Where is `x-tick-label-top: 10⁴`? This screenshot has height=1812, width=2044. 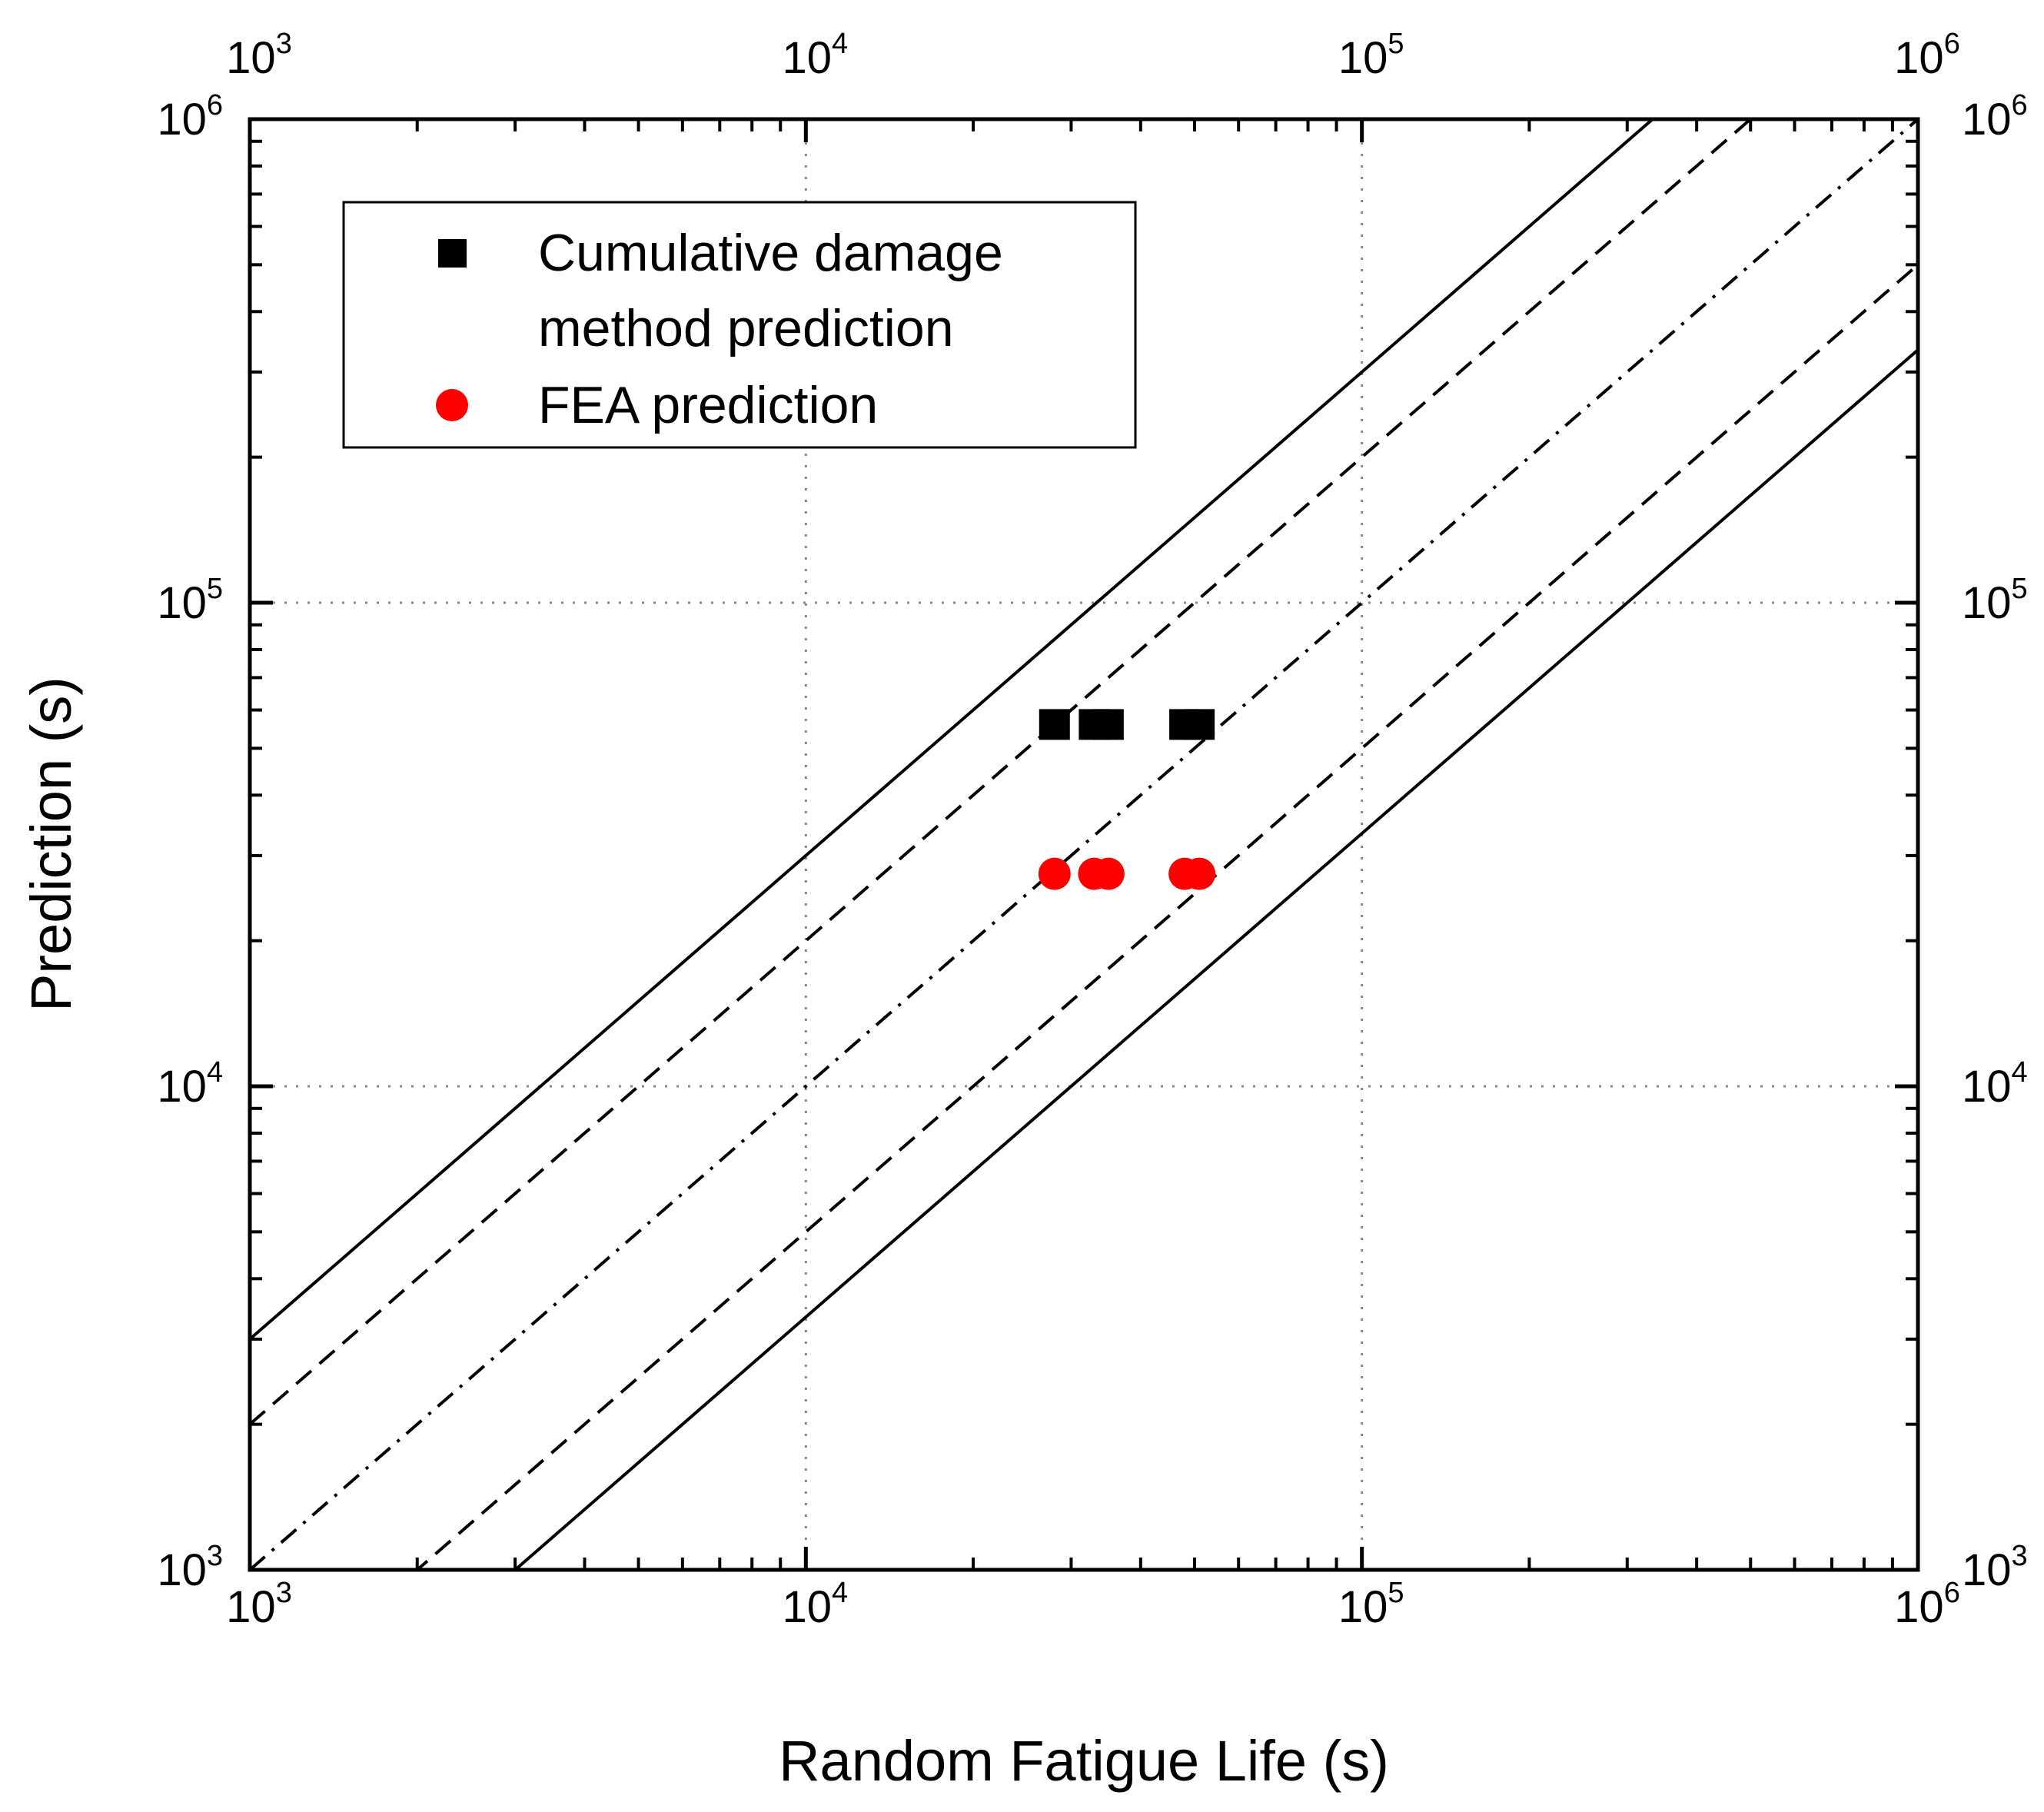
x-tick-label-top: 10⁴ is located at coordinates (816, 55).